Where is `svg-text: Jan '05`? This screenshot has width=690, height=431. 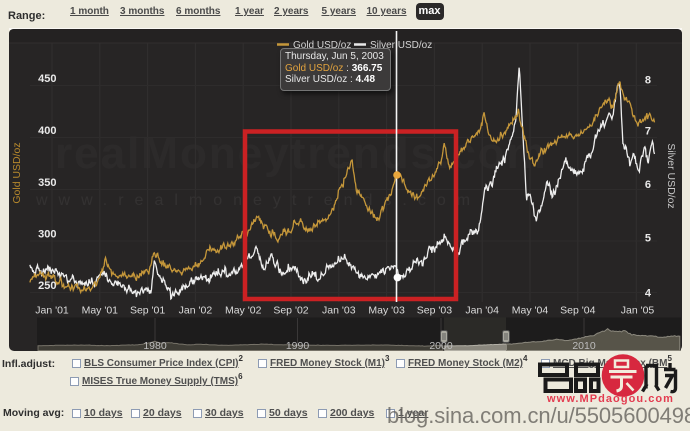 svg-text: Jan '05 is located at coordinates (638, 311).